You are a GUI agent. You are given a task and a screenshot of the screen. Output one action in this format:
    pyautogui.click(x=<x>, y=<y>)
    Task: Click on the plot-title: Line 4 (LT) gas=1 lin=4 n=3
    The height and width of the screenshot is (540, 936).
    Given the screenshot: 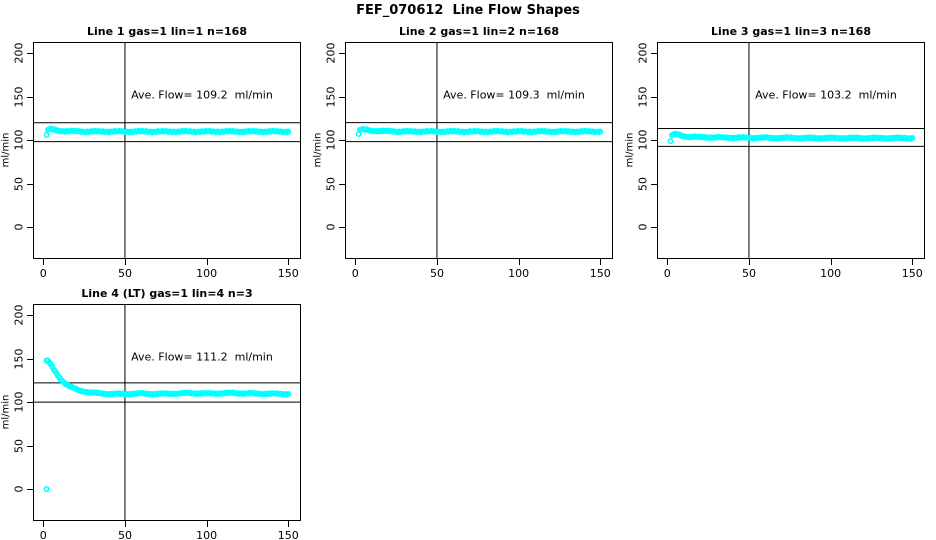 What is the action you would take?
    pyautogui.click(x=167, y=293)
    